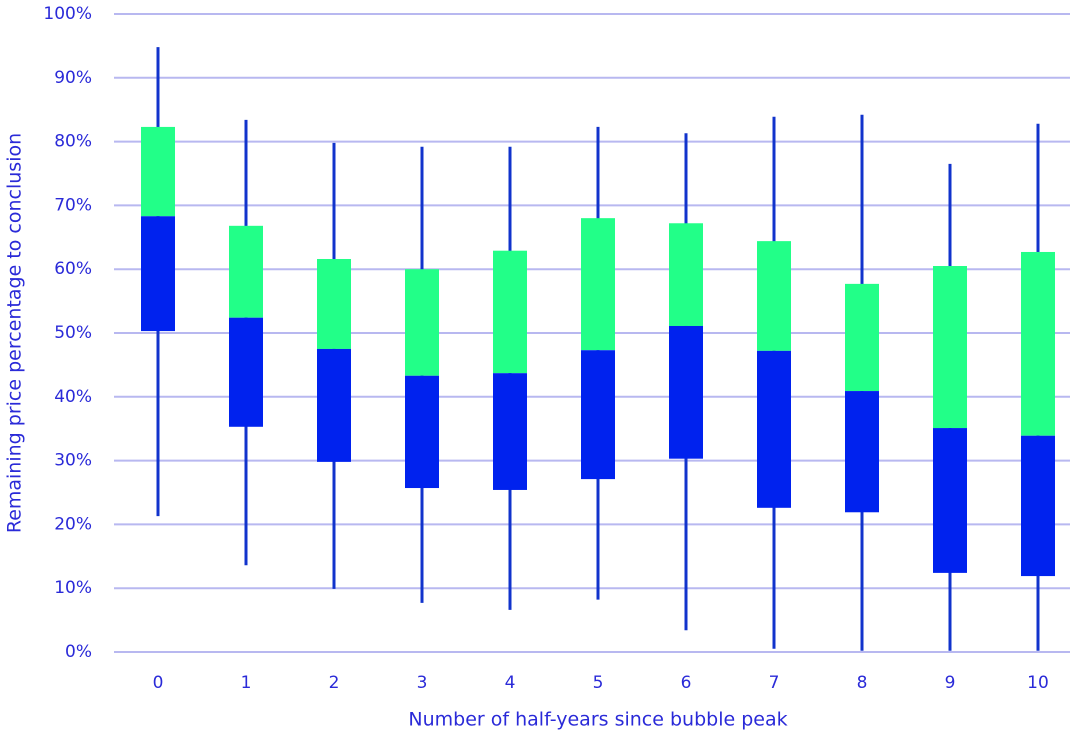  Describe the element at coordinates (15, 333) in the screenshot. I see `y-axis-label: Remaining price percentage to conclusion` at that location.